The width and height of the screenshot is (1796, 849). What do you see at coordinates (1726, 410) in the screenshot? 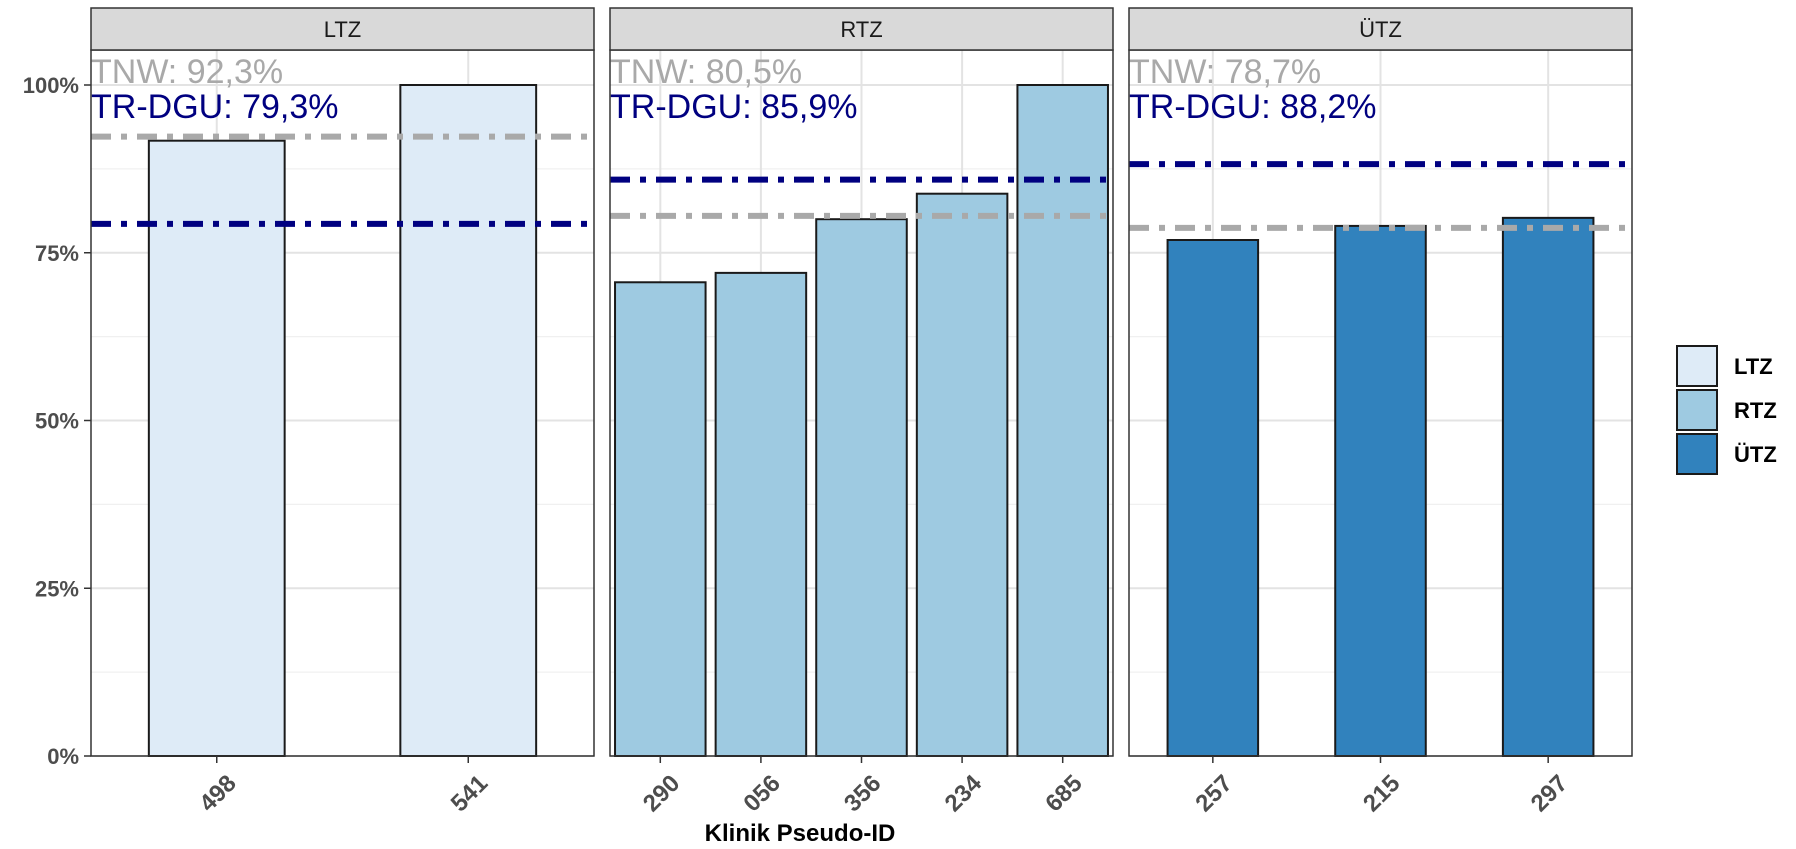
I see `legend: LTZ RTZ ÜTZ` at bounding box center [1726, 410].